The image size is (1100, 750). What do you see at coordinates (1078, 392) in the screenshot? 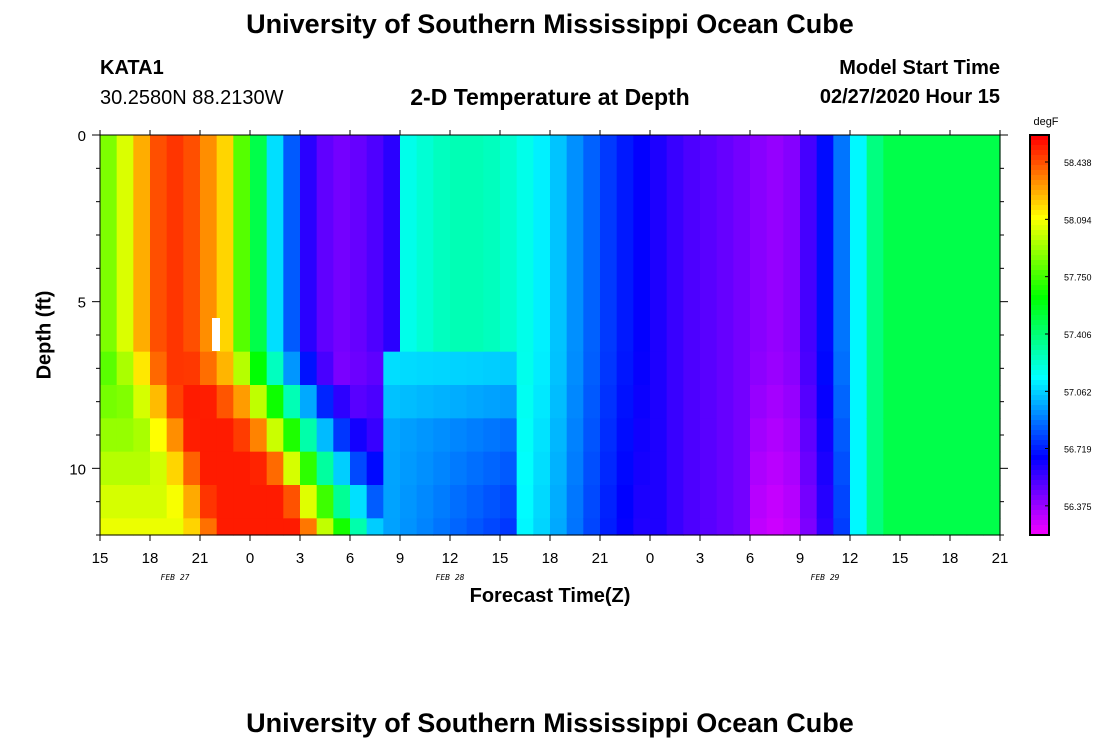
I see `colorbar-tick-label: 57.062` at bounding box center [1078, 392].